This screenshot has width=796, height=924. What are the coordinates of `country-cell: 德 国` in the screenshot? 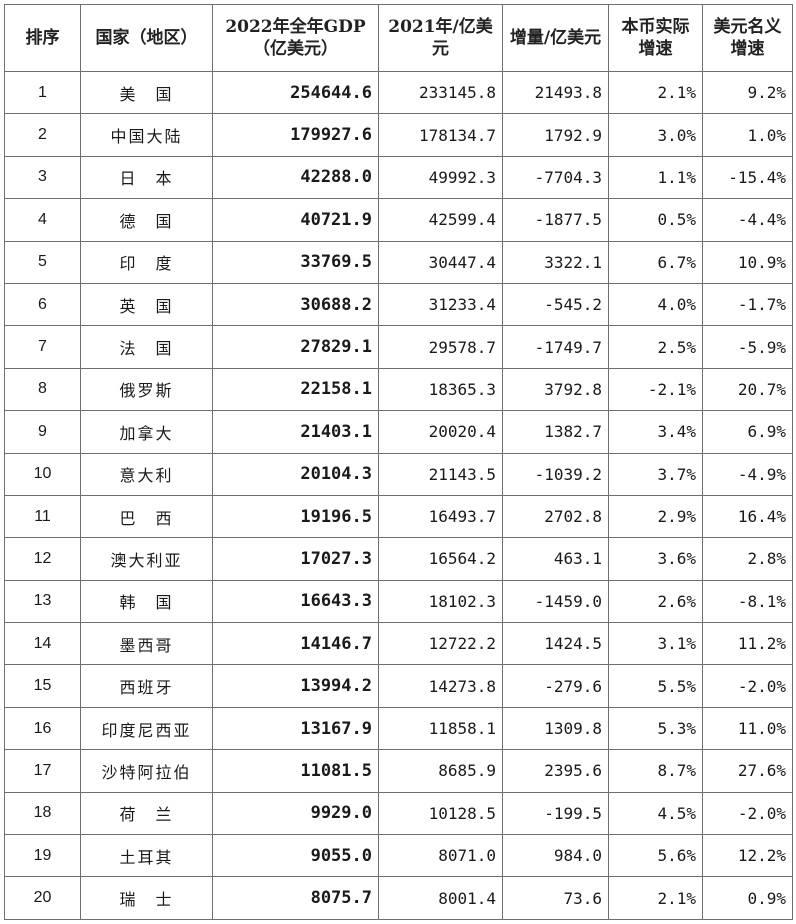 It's located at (146, 220).